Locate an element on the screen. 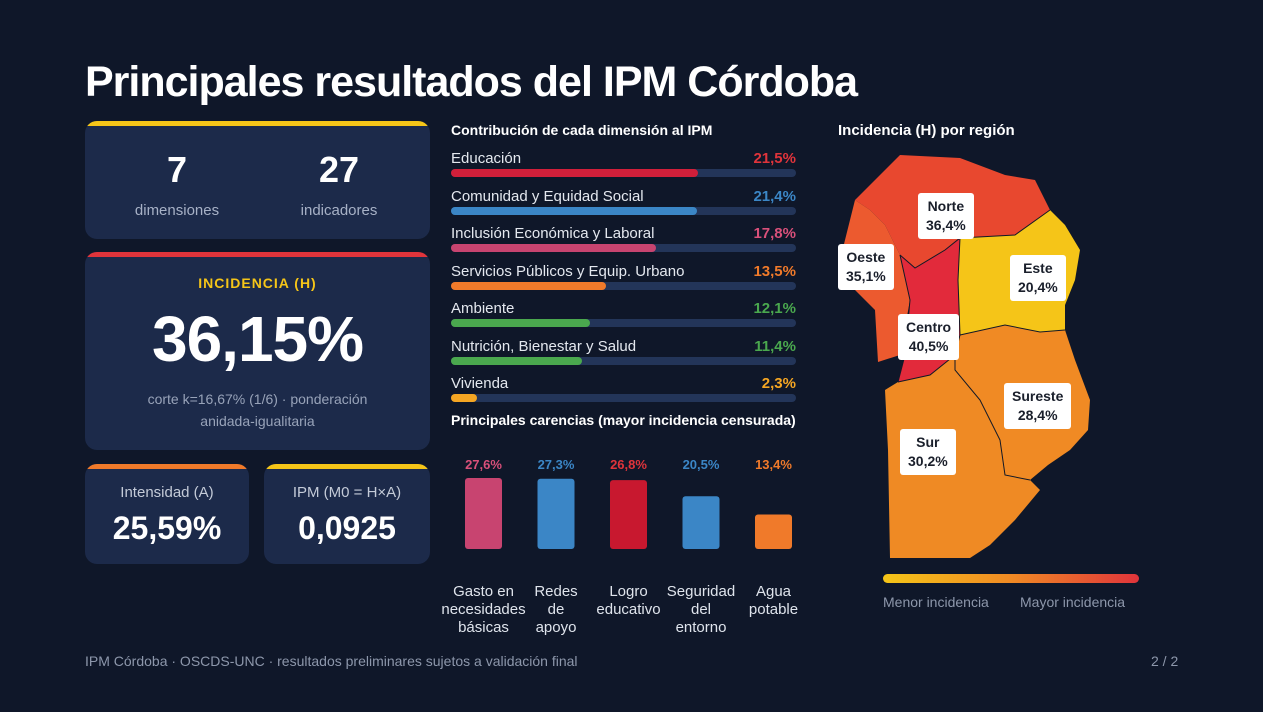 This screenshot has width=1263, height=712. carencia-category-line: apoyo is located at coordinates (556, 627).